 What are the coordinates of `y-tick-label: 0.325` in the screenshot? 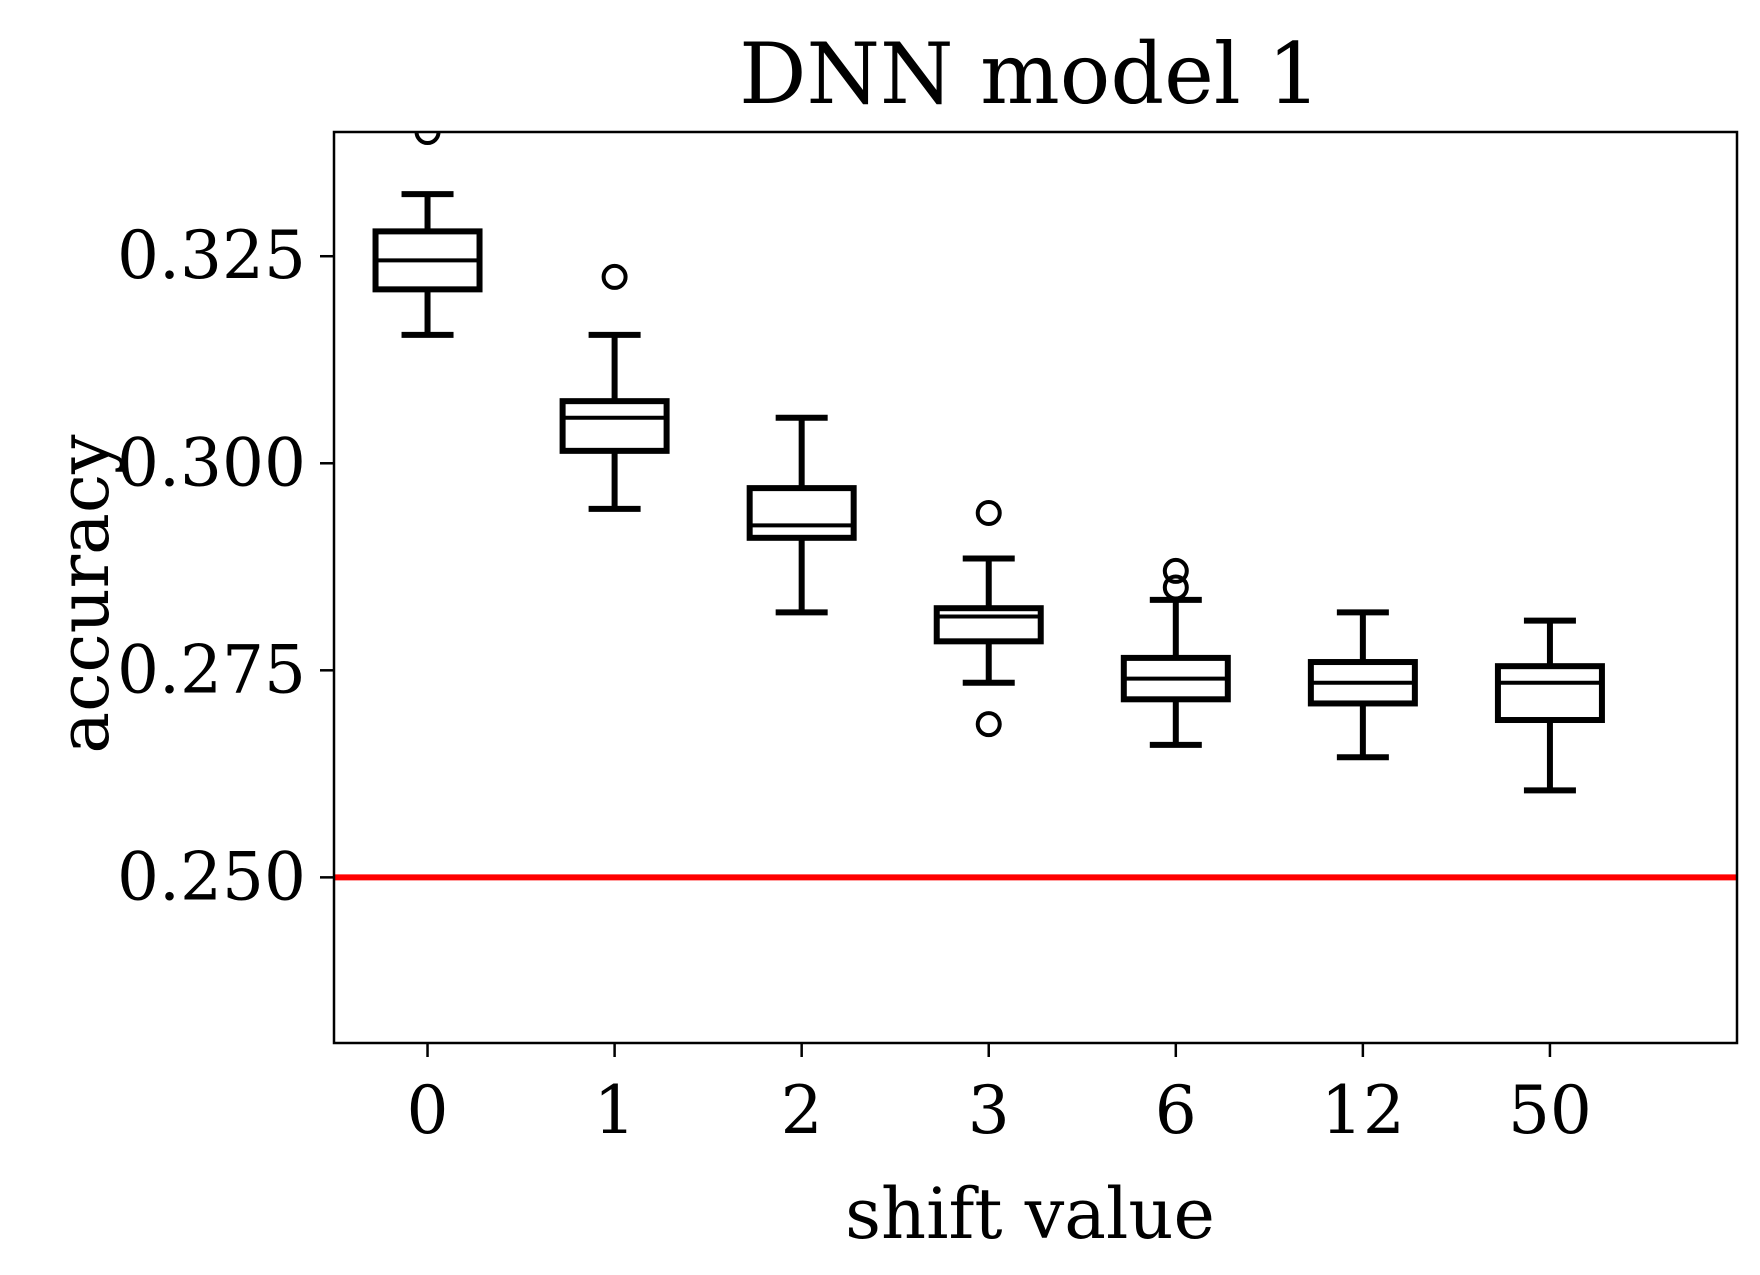 It's located at (211, 255).